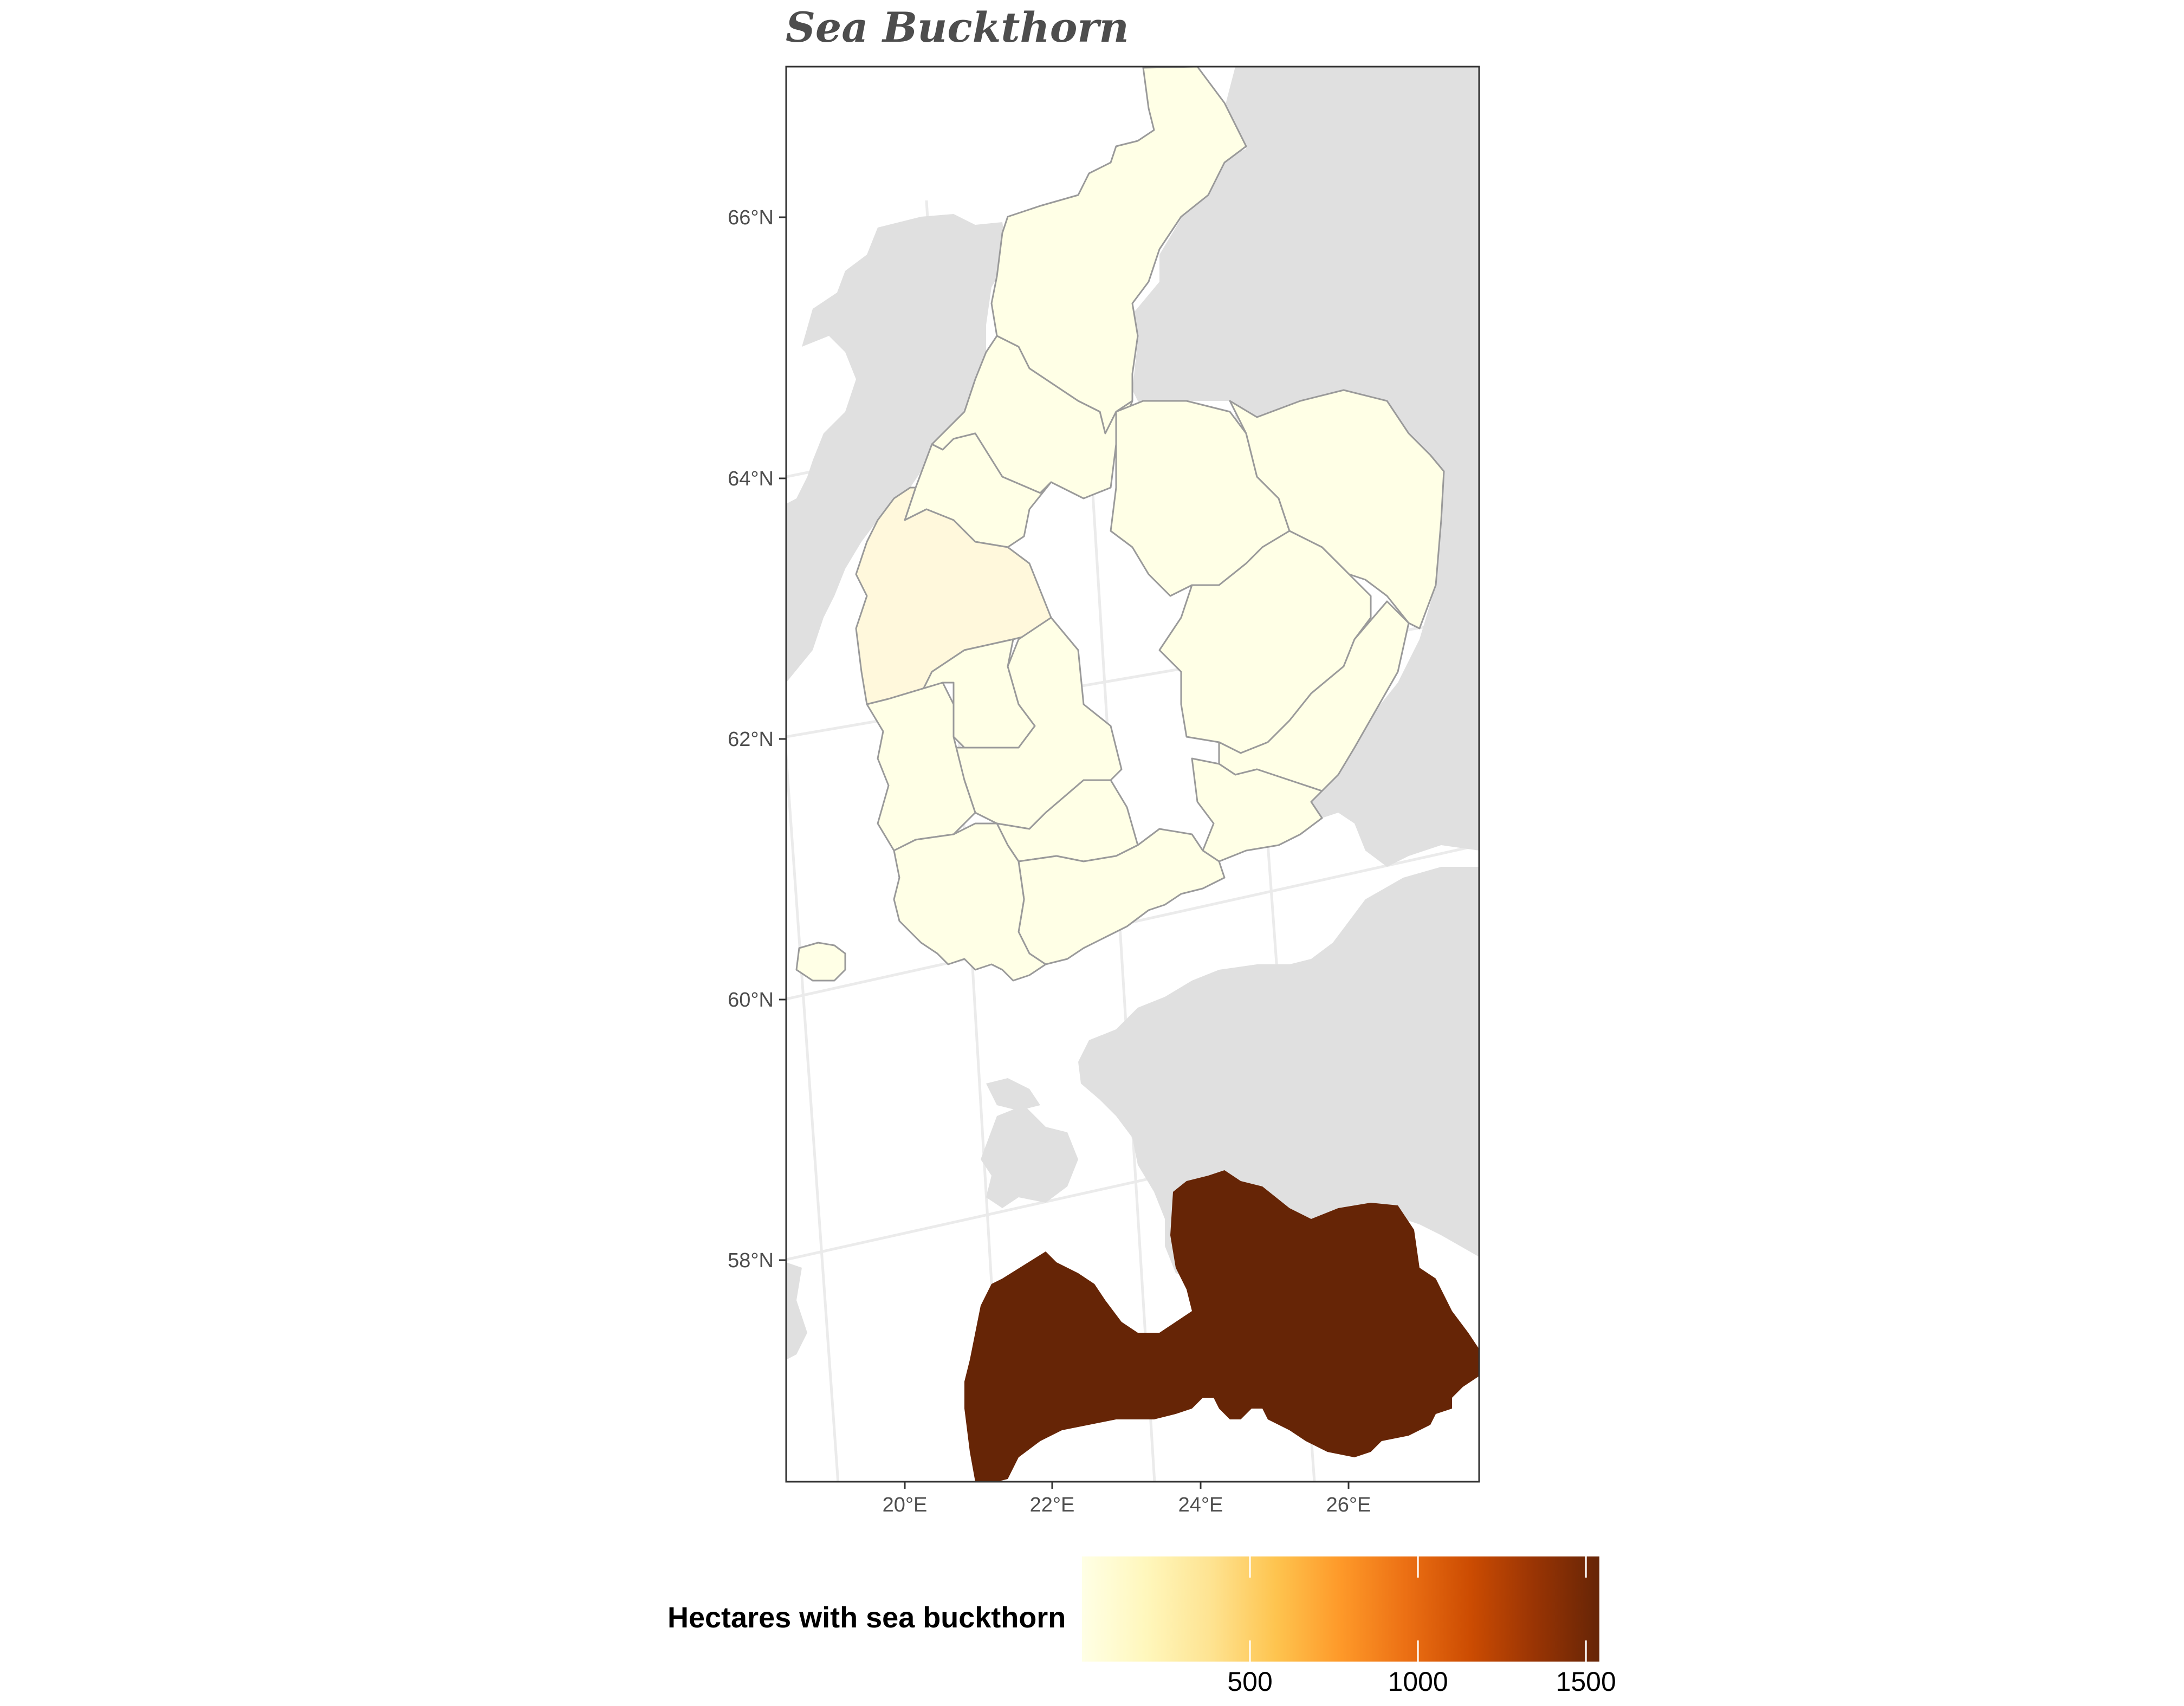 Image resolution: width=2184 pixels, height=1706 pixels. What do you see at coordinates (751, 1000) in the screenshot?
I see `lat-label-60: 60°N` at bounding box center [751, 1000].